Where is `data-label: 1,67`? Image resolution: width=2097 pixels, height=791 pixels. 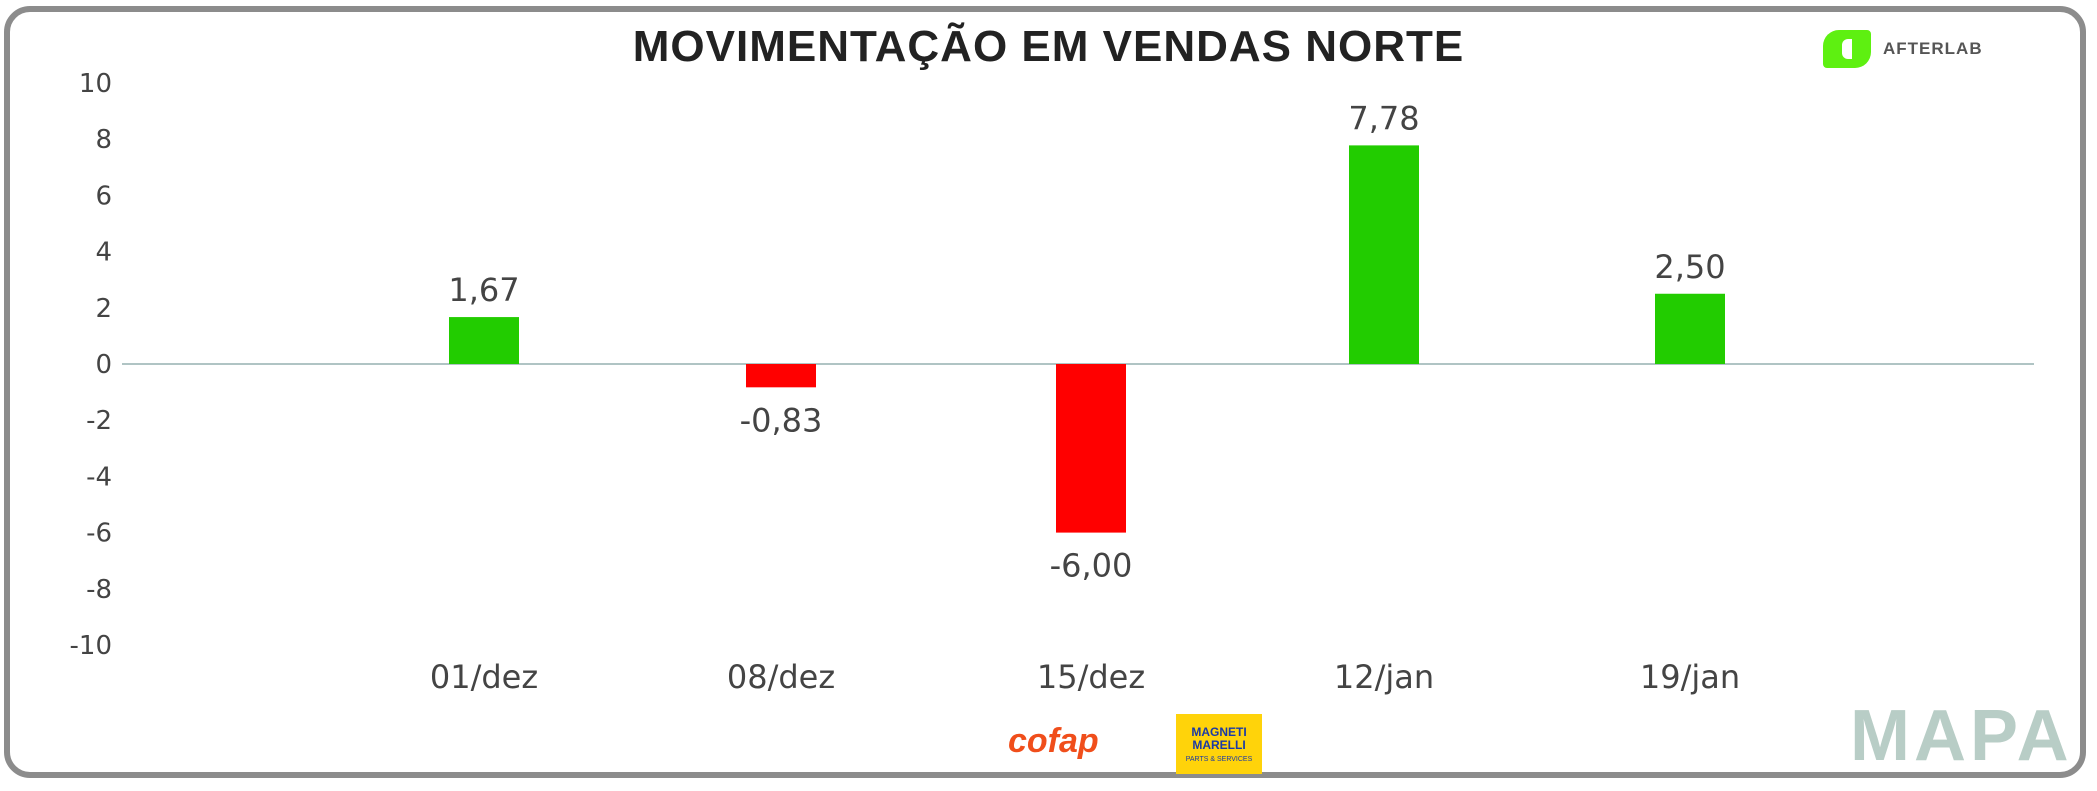
data-label: 1,67 is located at coordinates (483, 290).